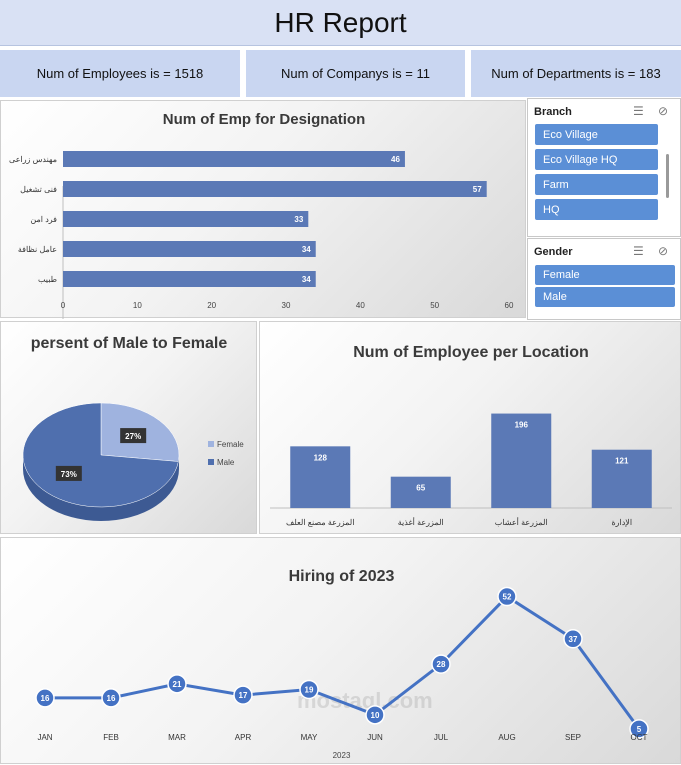 Image resolution: width=681 pixels, height=765 pixels. What do you see at coordinates (137, 305) in the screenshot?
I see `designation-x-tick: 10` at bounding box center [137, 305].